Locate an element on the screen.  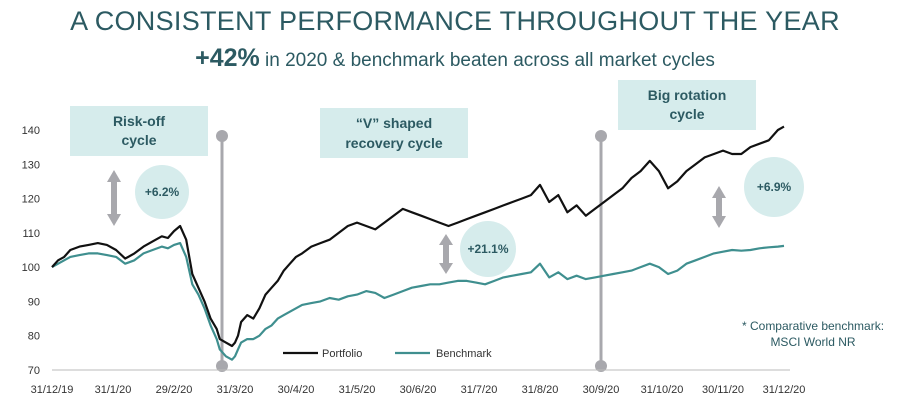
y-axis-ticks: 70 80 90 100 110 120 130 140 is located at coordinates (31, 251).